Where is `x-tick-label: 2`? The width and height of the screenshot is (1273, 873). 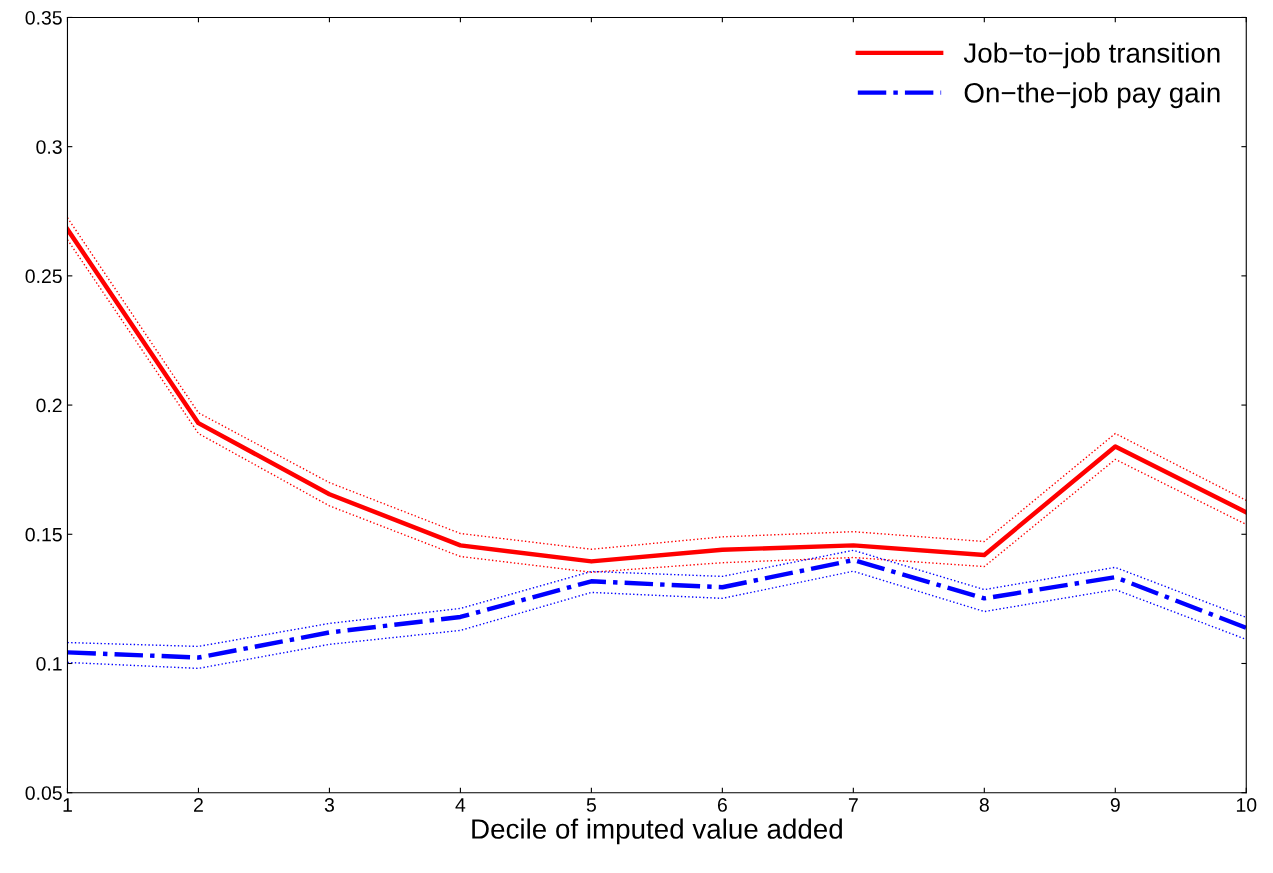
x-tick-label: 2 is located at coordinates (198, 805).